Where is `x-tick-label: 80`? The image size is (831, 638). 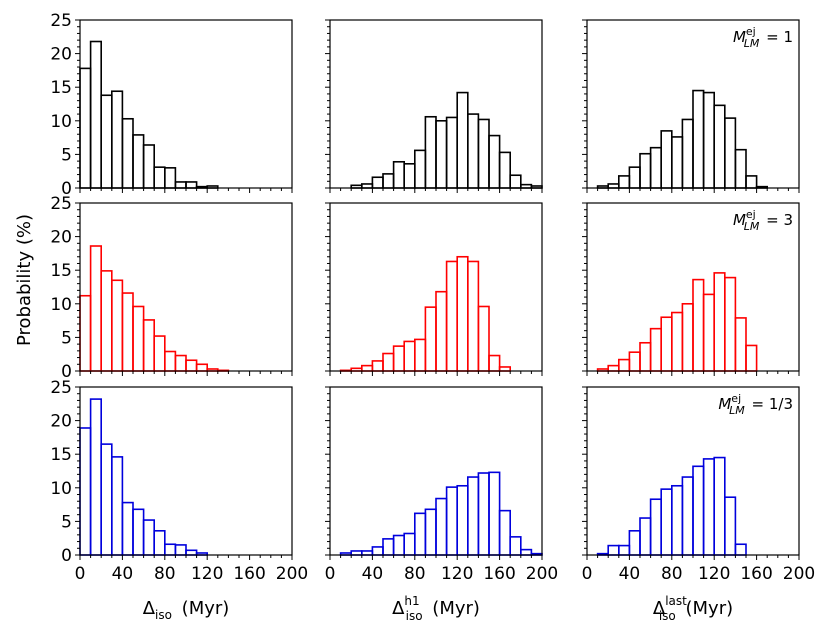 x-tick-label: 80 is located at coordinates (672, 574).